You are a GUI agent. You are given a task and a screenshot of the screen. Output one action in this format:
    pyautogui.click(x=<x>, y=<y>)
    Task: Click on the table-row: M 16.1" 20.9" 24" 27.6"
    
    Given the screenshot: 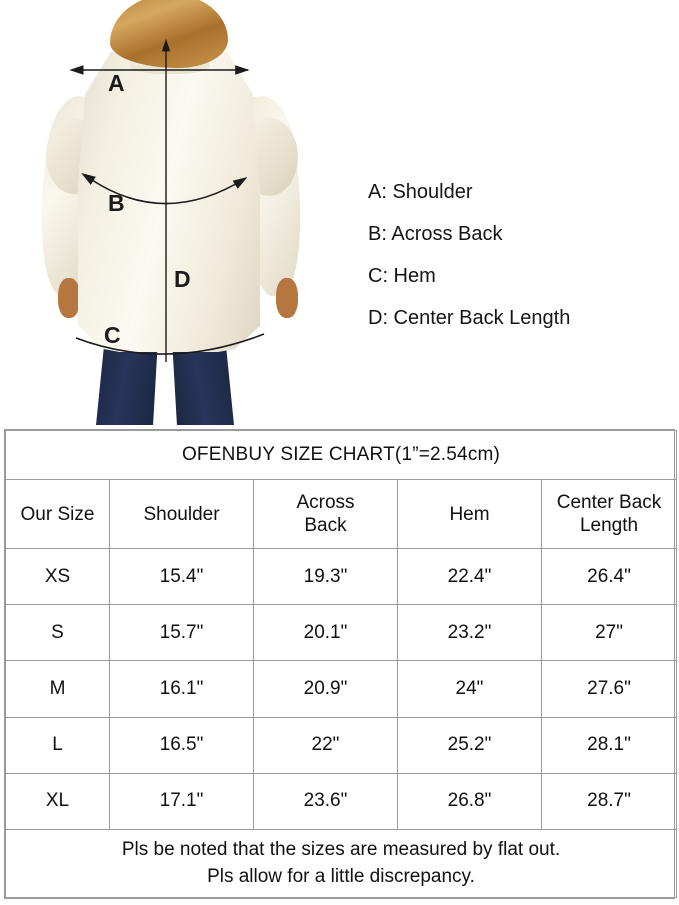 What is the action you would take?
    pyautogui.click(x=341, y=689)
    